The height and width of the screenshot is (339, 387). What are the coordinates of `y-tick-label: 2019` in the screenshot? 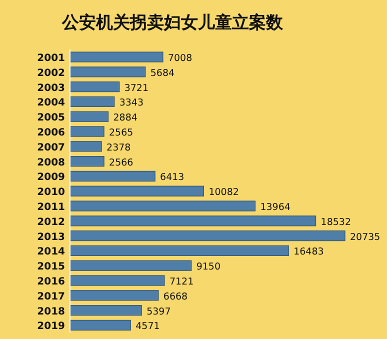 It's located at (51, 326).